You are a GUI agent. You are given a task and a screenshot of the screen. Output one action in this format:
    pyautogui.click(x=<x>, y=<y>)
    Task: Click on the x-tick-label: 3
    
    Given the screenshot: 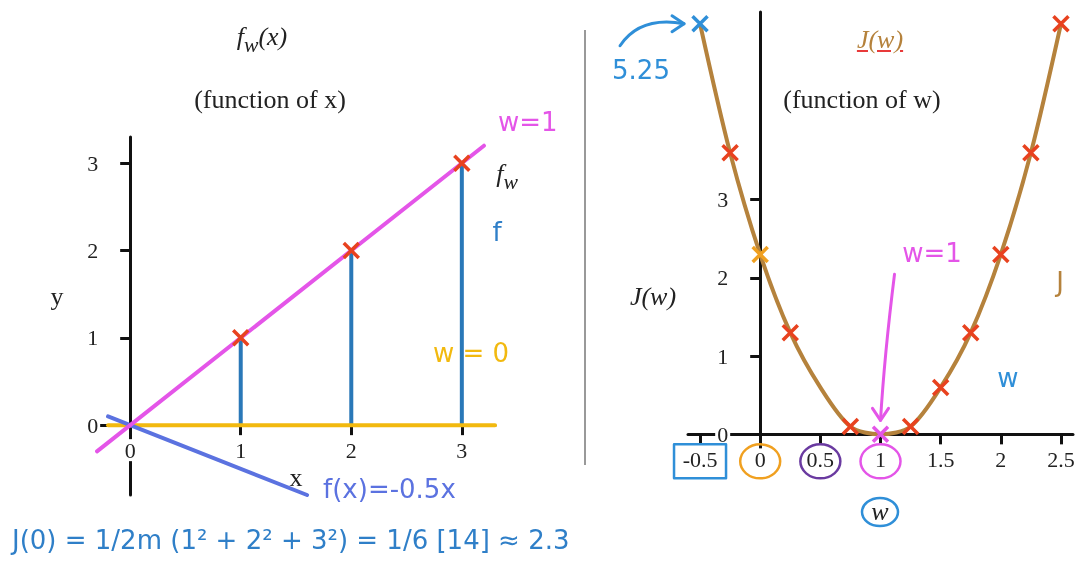 What is the action you would take?
    pyautogui.click(x=462, y=450)
    